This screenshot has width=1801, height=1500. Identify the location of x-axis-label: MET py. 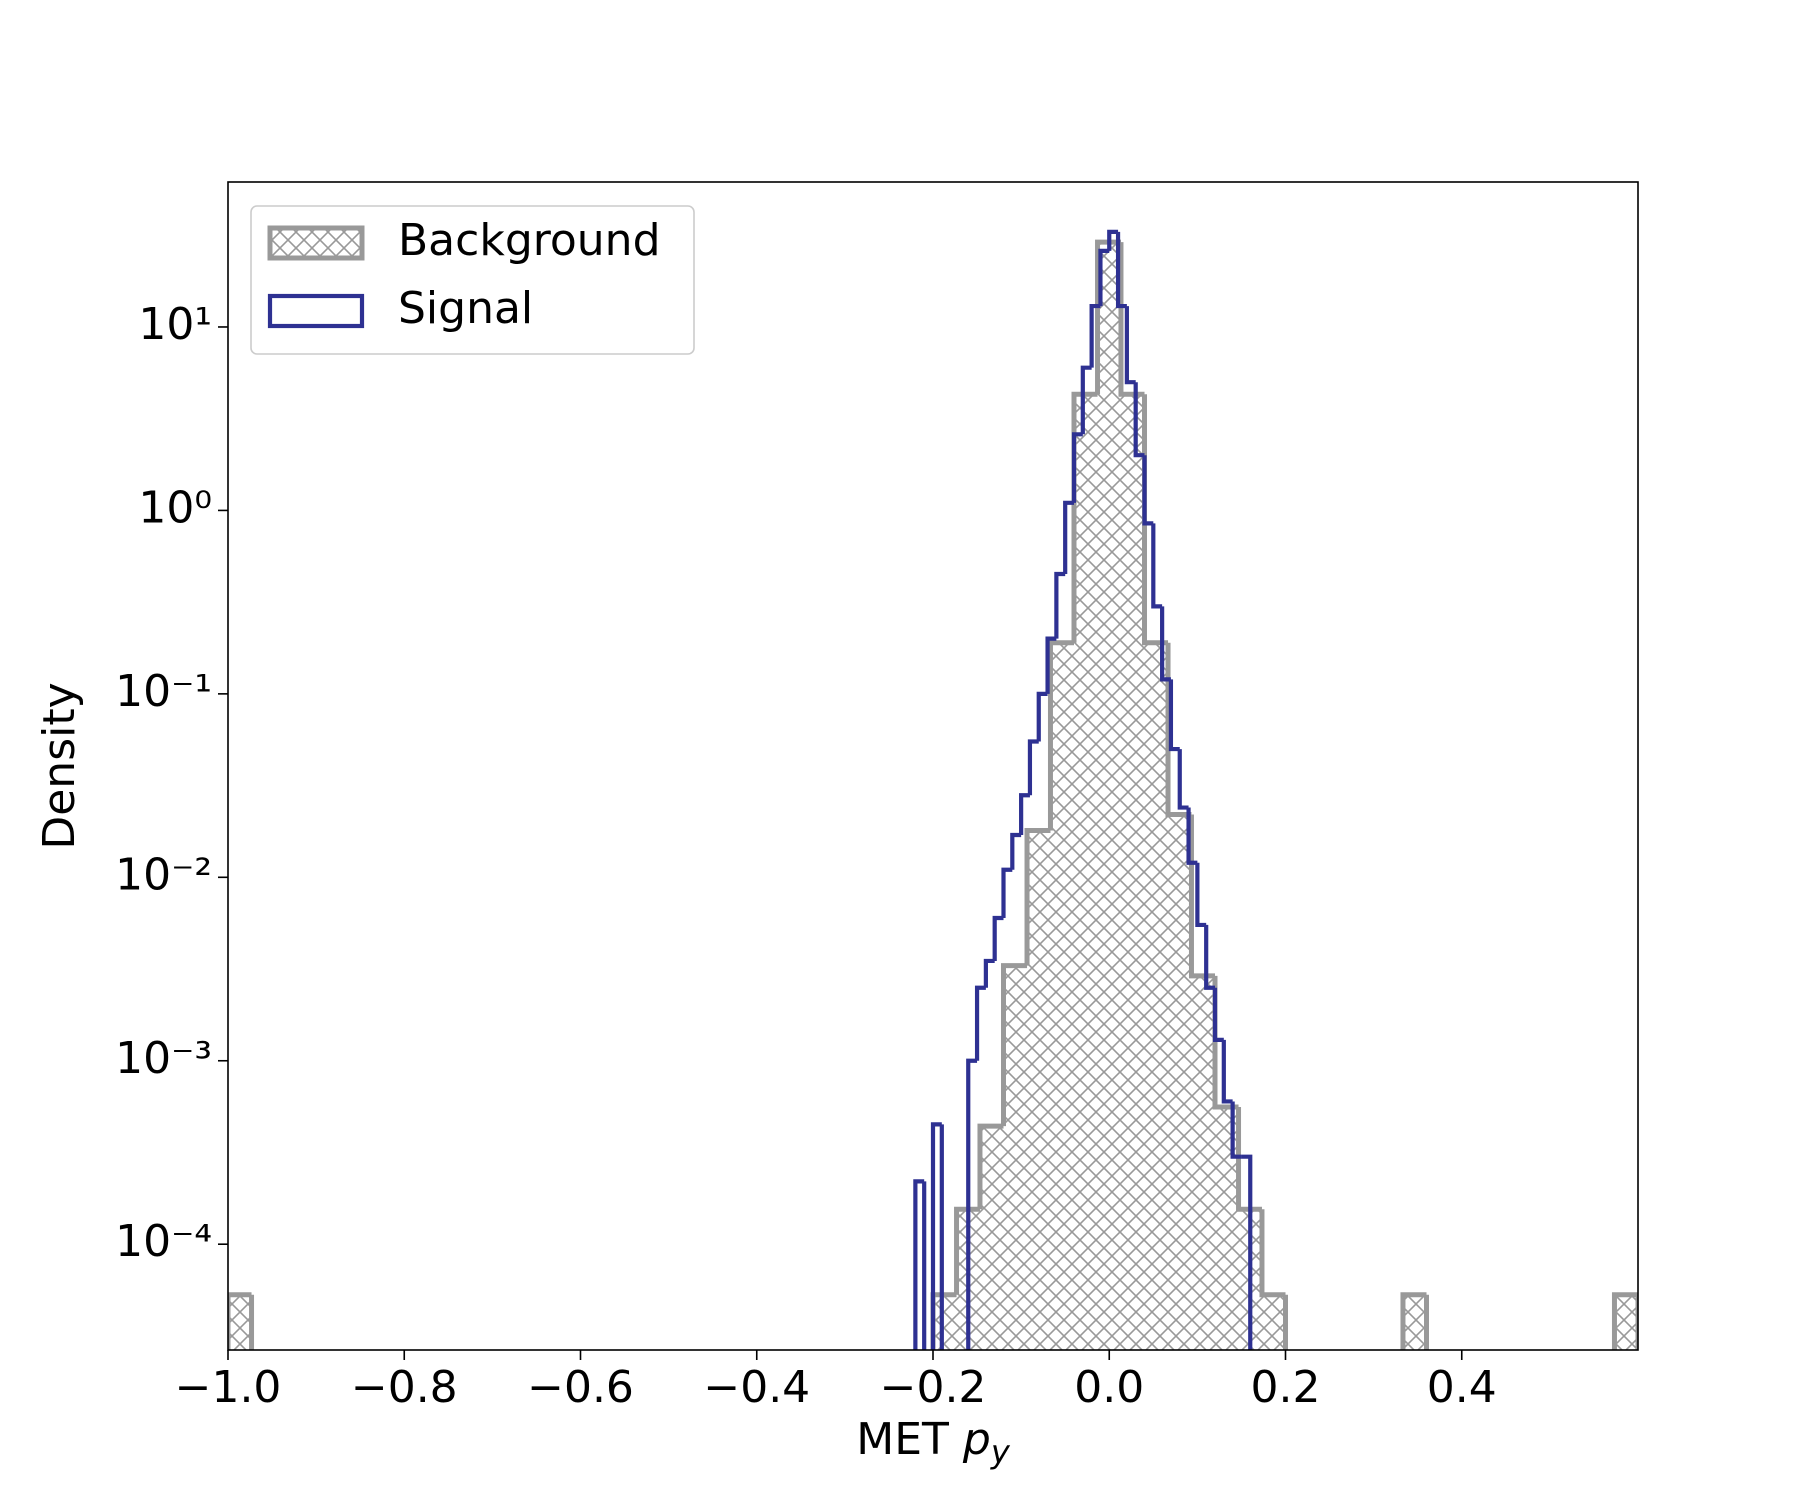
(933, 1442).